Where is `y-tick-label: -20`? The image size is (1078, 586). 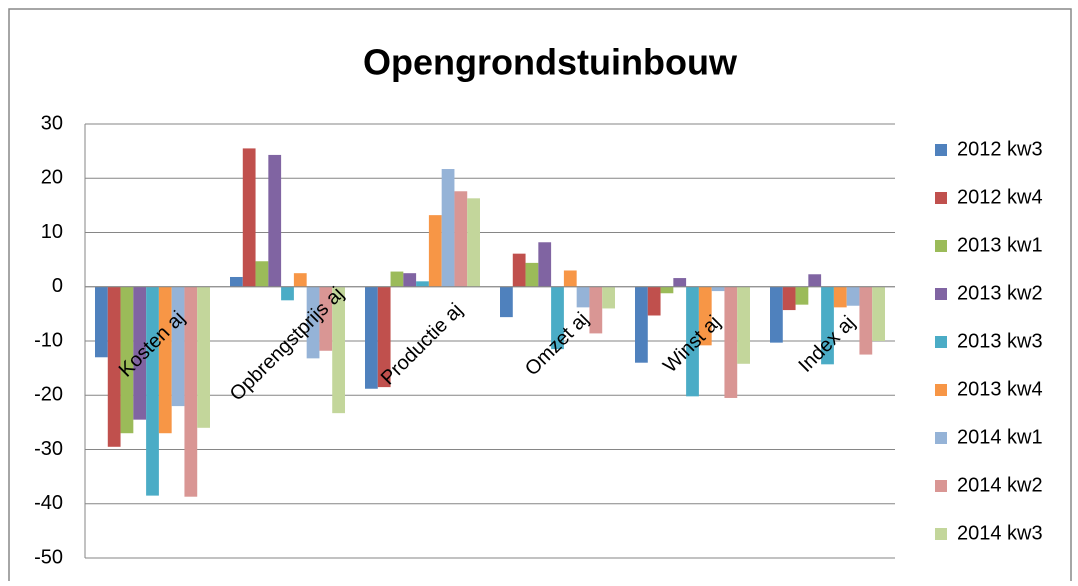 y-tick-label: -20 is located at coordinates (48, 395).